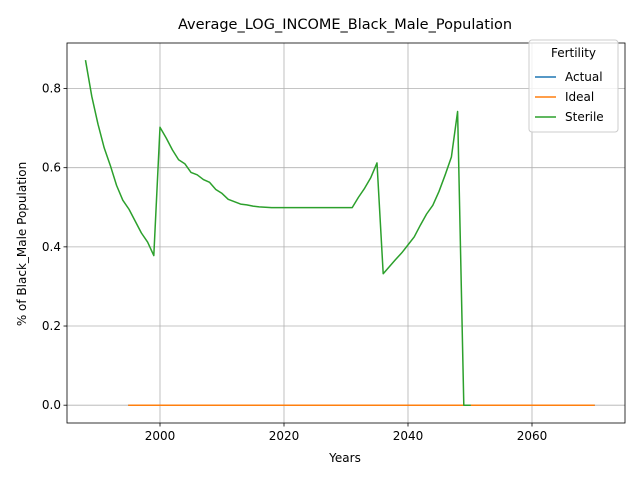 This screenshot has height=480, width=640. Describe the element at coordinates (345, 25) in the screenshot. I see `chart-title: Average_LOG_INCOME_Black_Male_Population` at that location.